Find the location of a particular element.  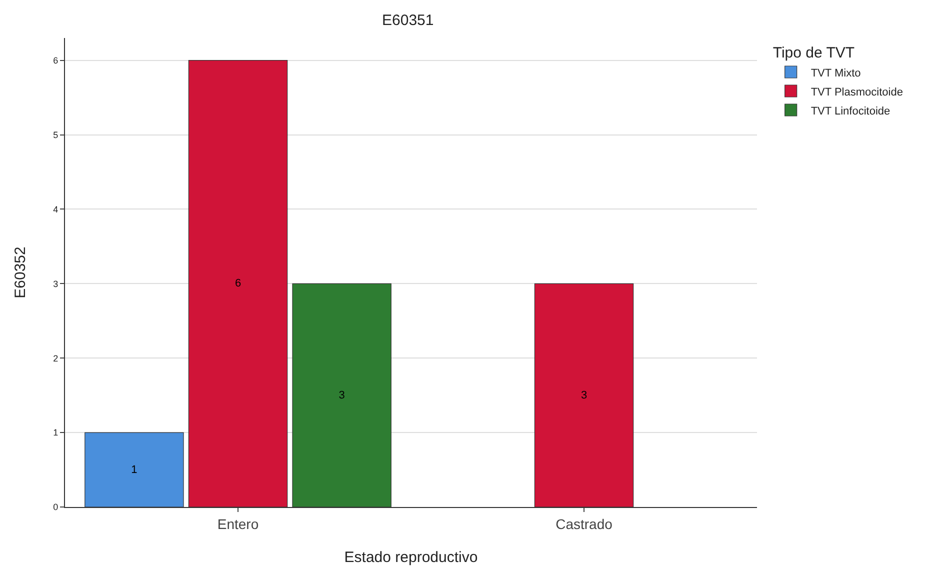

x-tick-label: Castrado is located at coordinates (584, 524).